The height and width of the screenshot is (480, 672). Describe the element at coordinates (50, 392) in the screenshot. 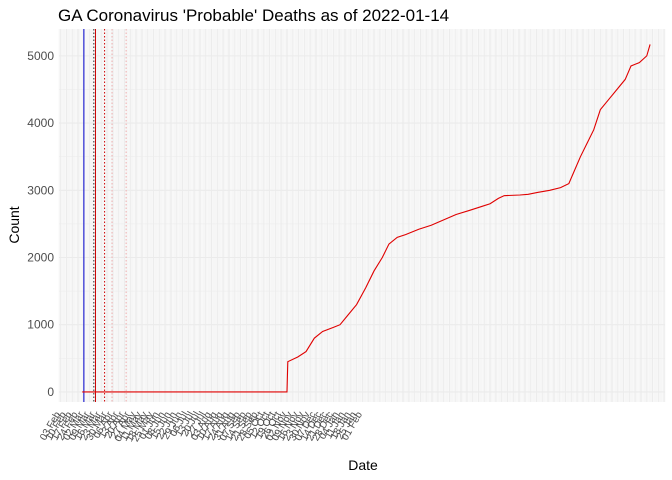

I see `y-tick-label: 0` at that location.